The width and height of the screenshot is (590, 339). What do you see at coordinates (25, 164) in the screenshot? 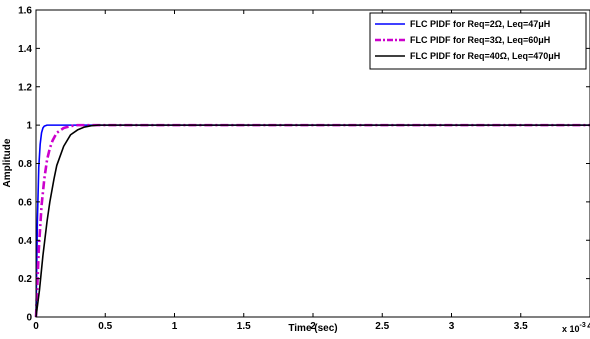
I see `y-tick-label: 0.8` at bounding box center [25, 164].